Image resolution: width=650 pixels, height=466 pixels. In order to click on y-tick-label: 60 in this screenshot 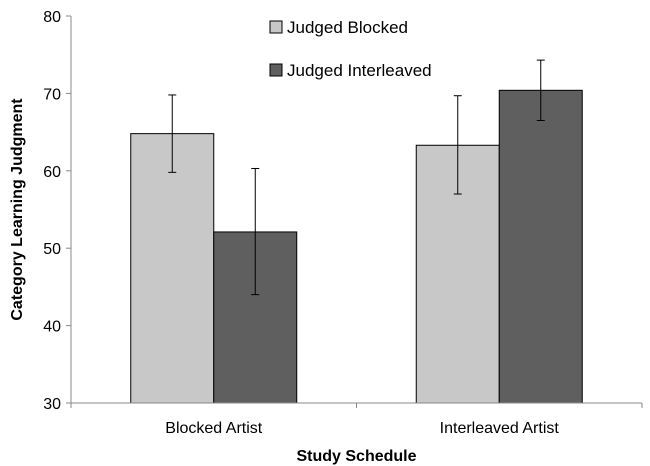, I will do `click(52, 172)`.